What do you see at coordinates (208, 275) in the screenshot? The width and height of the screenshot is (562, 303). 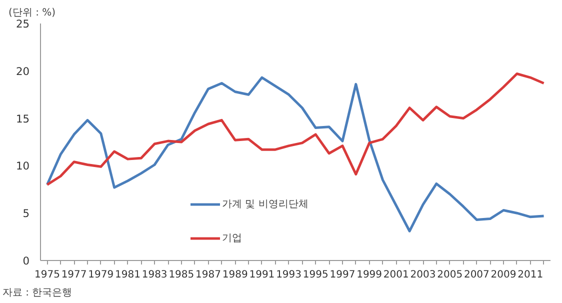 I see `x-tick-label: 1987` at bounding box center [208, 275].